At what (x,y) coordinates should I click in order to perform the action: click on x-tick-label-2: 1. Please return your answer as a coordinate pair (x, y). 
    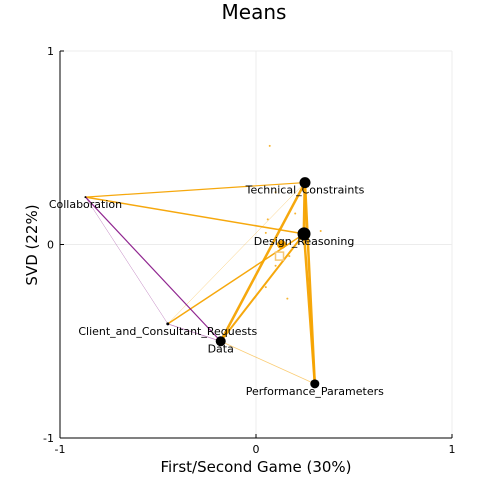
    Looking at the image, I should click on (452, 449).